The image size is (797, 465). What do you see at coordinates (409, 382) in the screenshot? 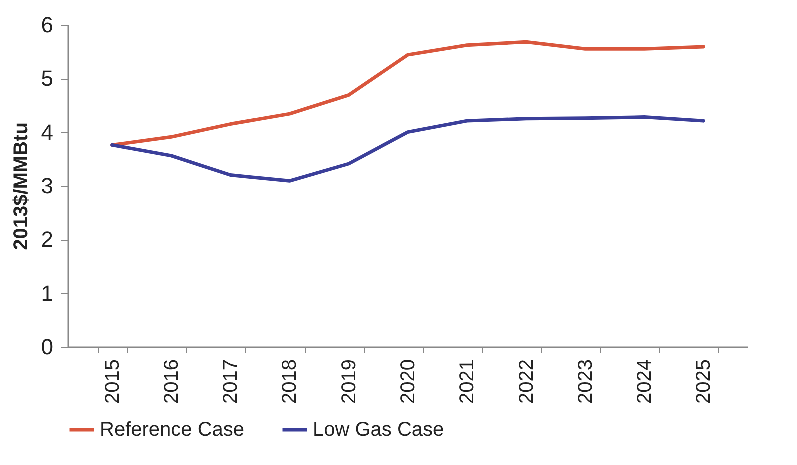
I see `x-tick-label: 2020` at bounding box center [409, 382].